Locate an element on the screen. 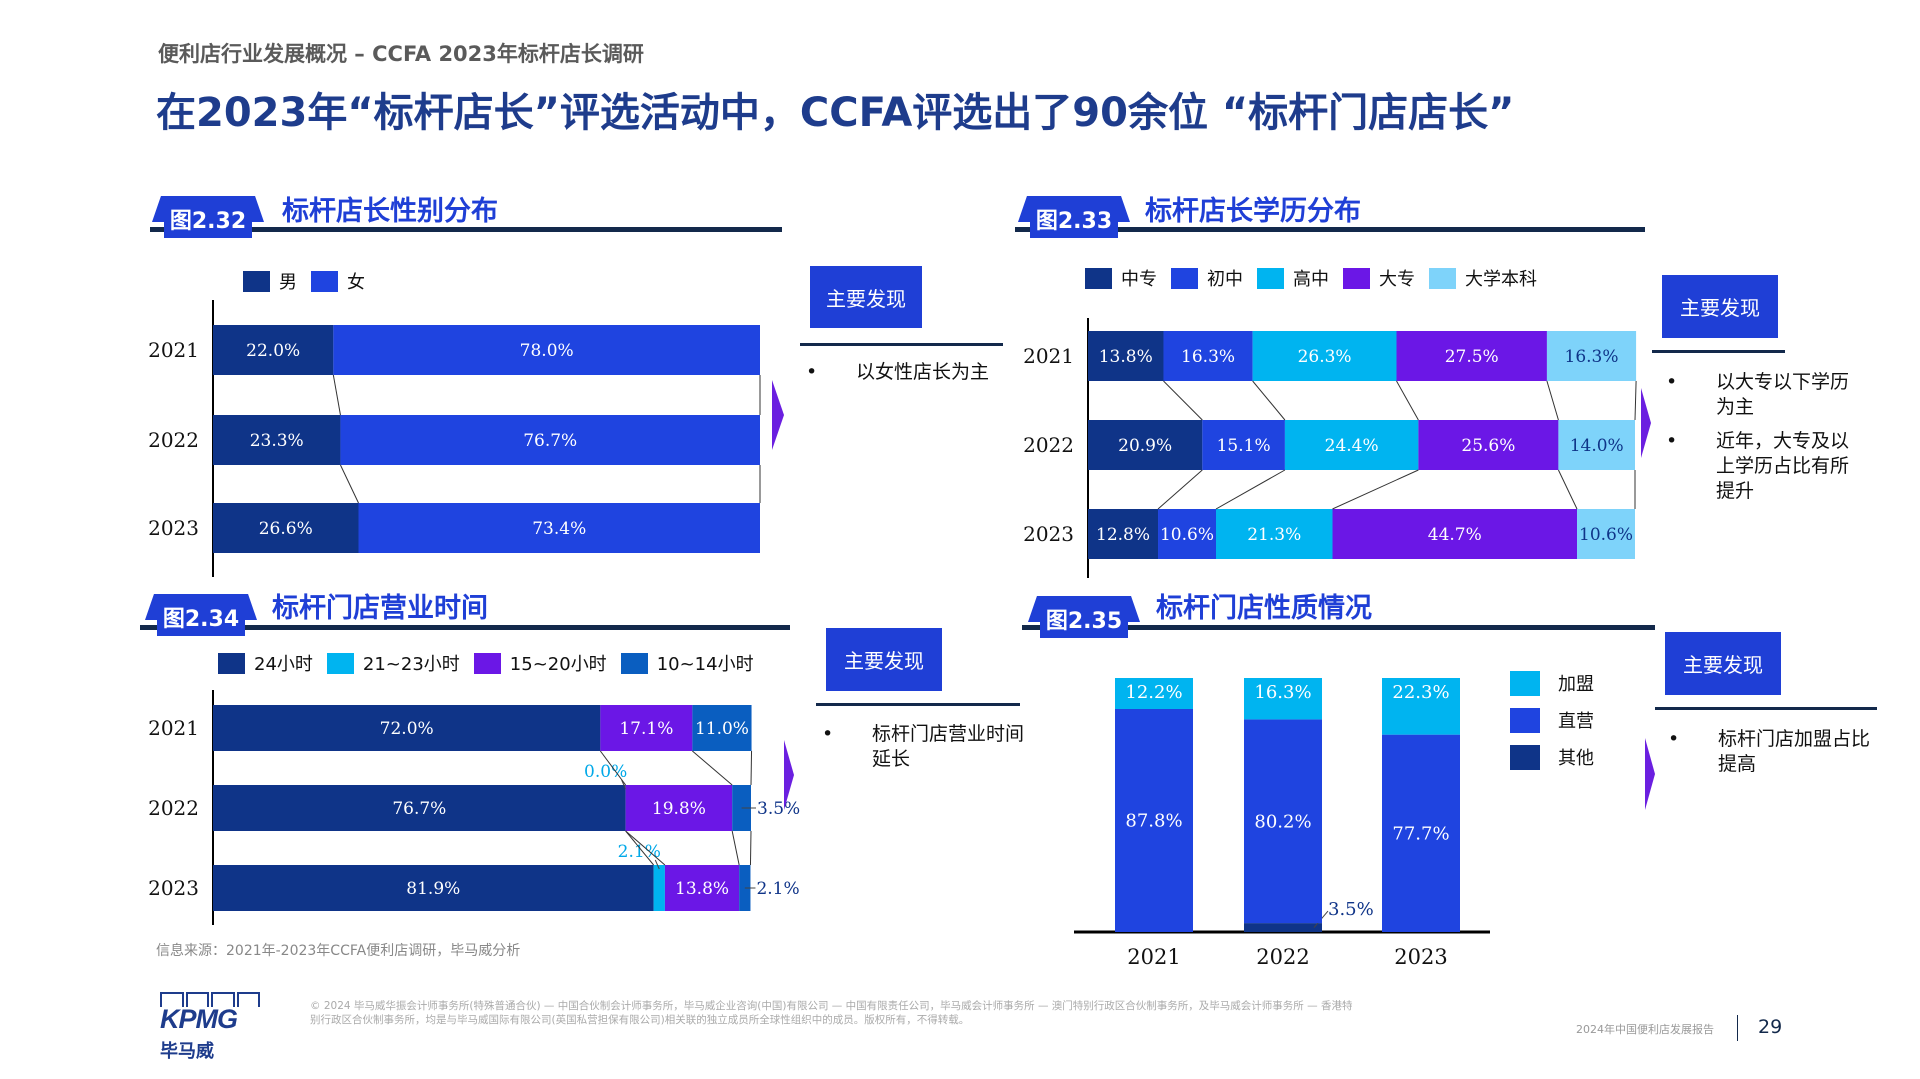 This screenshot has width=1920, height=1079. data-label: 3.5% is located at coordinates (778, 809).